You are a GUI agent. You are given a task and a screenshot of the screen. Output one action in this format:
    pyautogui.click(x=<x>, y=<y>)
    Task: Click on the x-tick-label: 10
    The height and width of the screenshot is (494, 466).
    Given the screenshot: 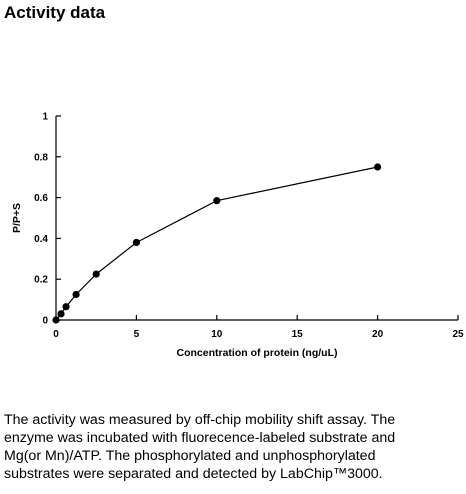 What is the action you would take?
    pyautogui.click(x=217, y=334)
    